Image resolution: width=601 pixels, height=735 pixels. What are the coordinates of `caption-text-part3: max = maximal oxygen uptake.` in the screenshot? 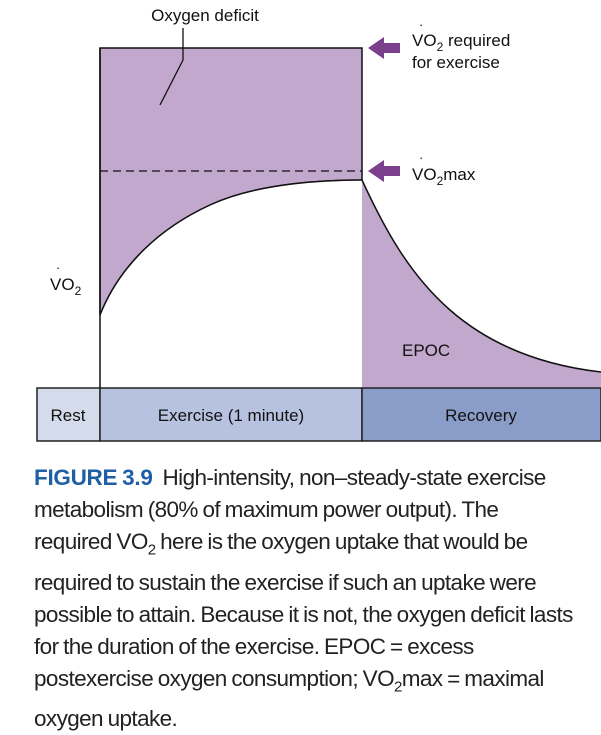 It's located at (289, 698).